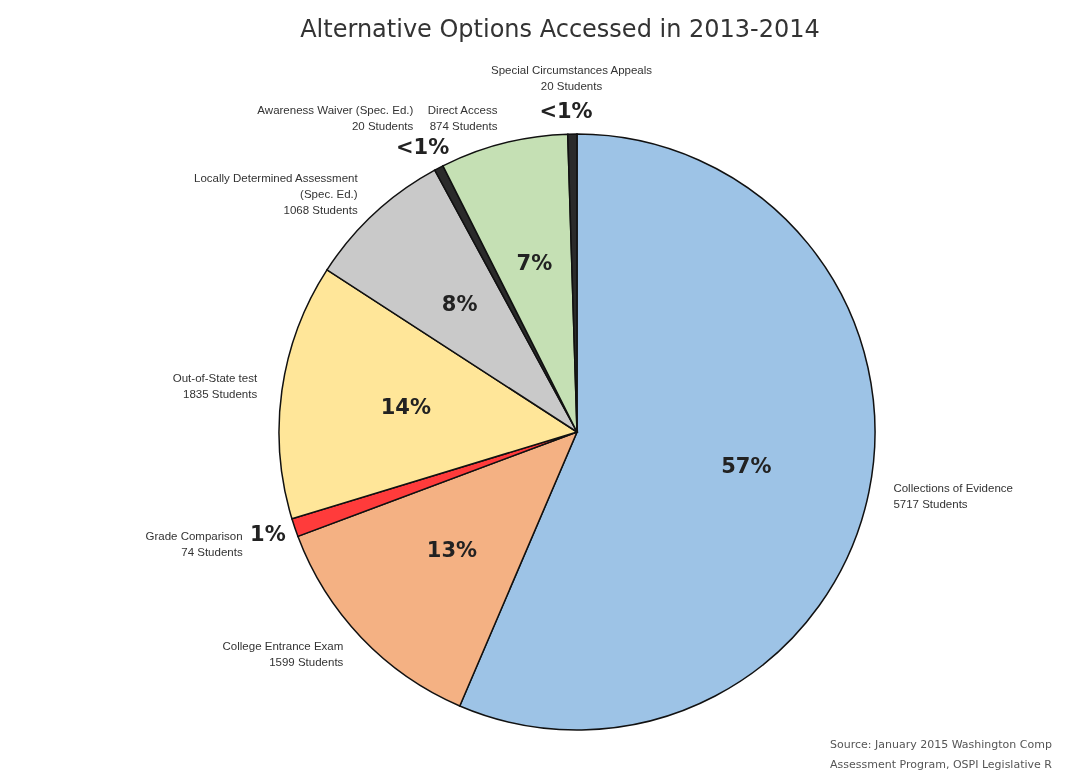  What do you see at coordinates (571, 78) in the screenshot?
I see `slice-label: Special Circumstances Appeals 20 Students` at bounding box center [571, 78].